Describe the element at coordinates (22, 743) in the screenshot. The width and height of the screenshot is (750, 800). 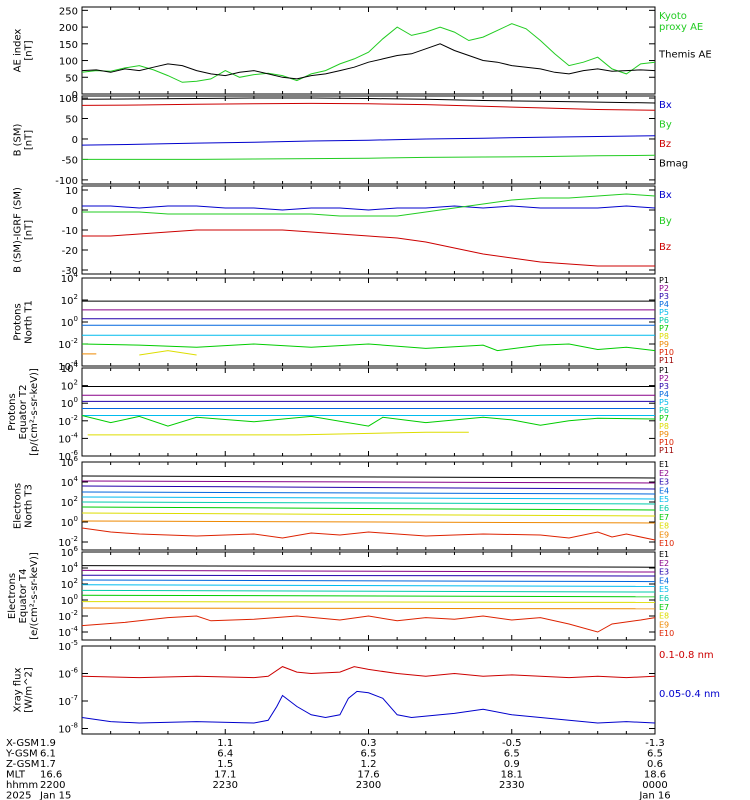
I see `footer-row-label: X-GSM` at that location.